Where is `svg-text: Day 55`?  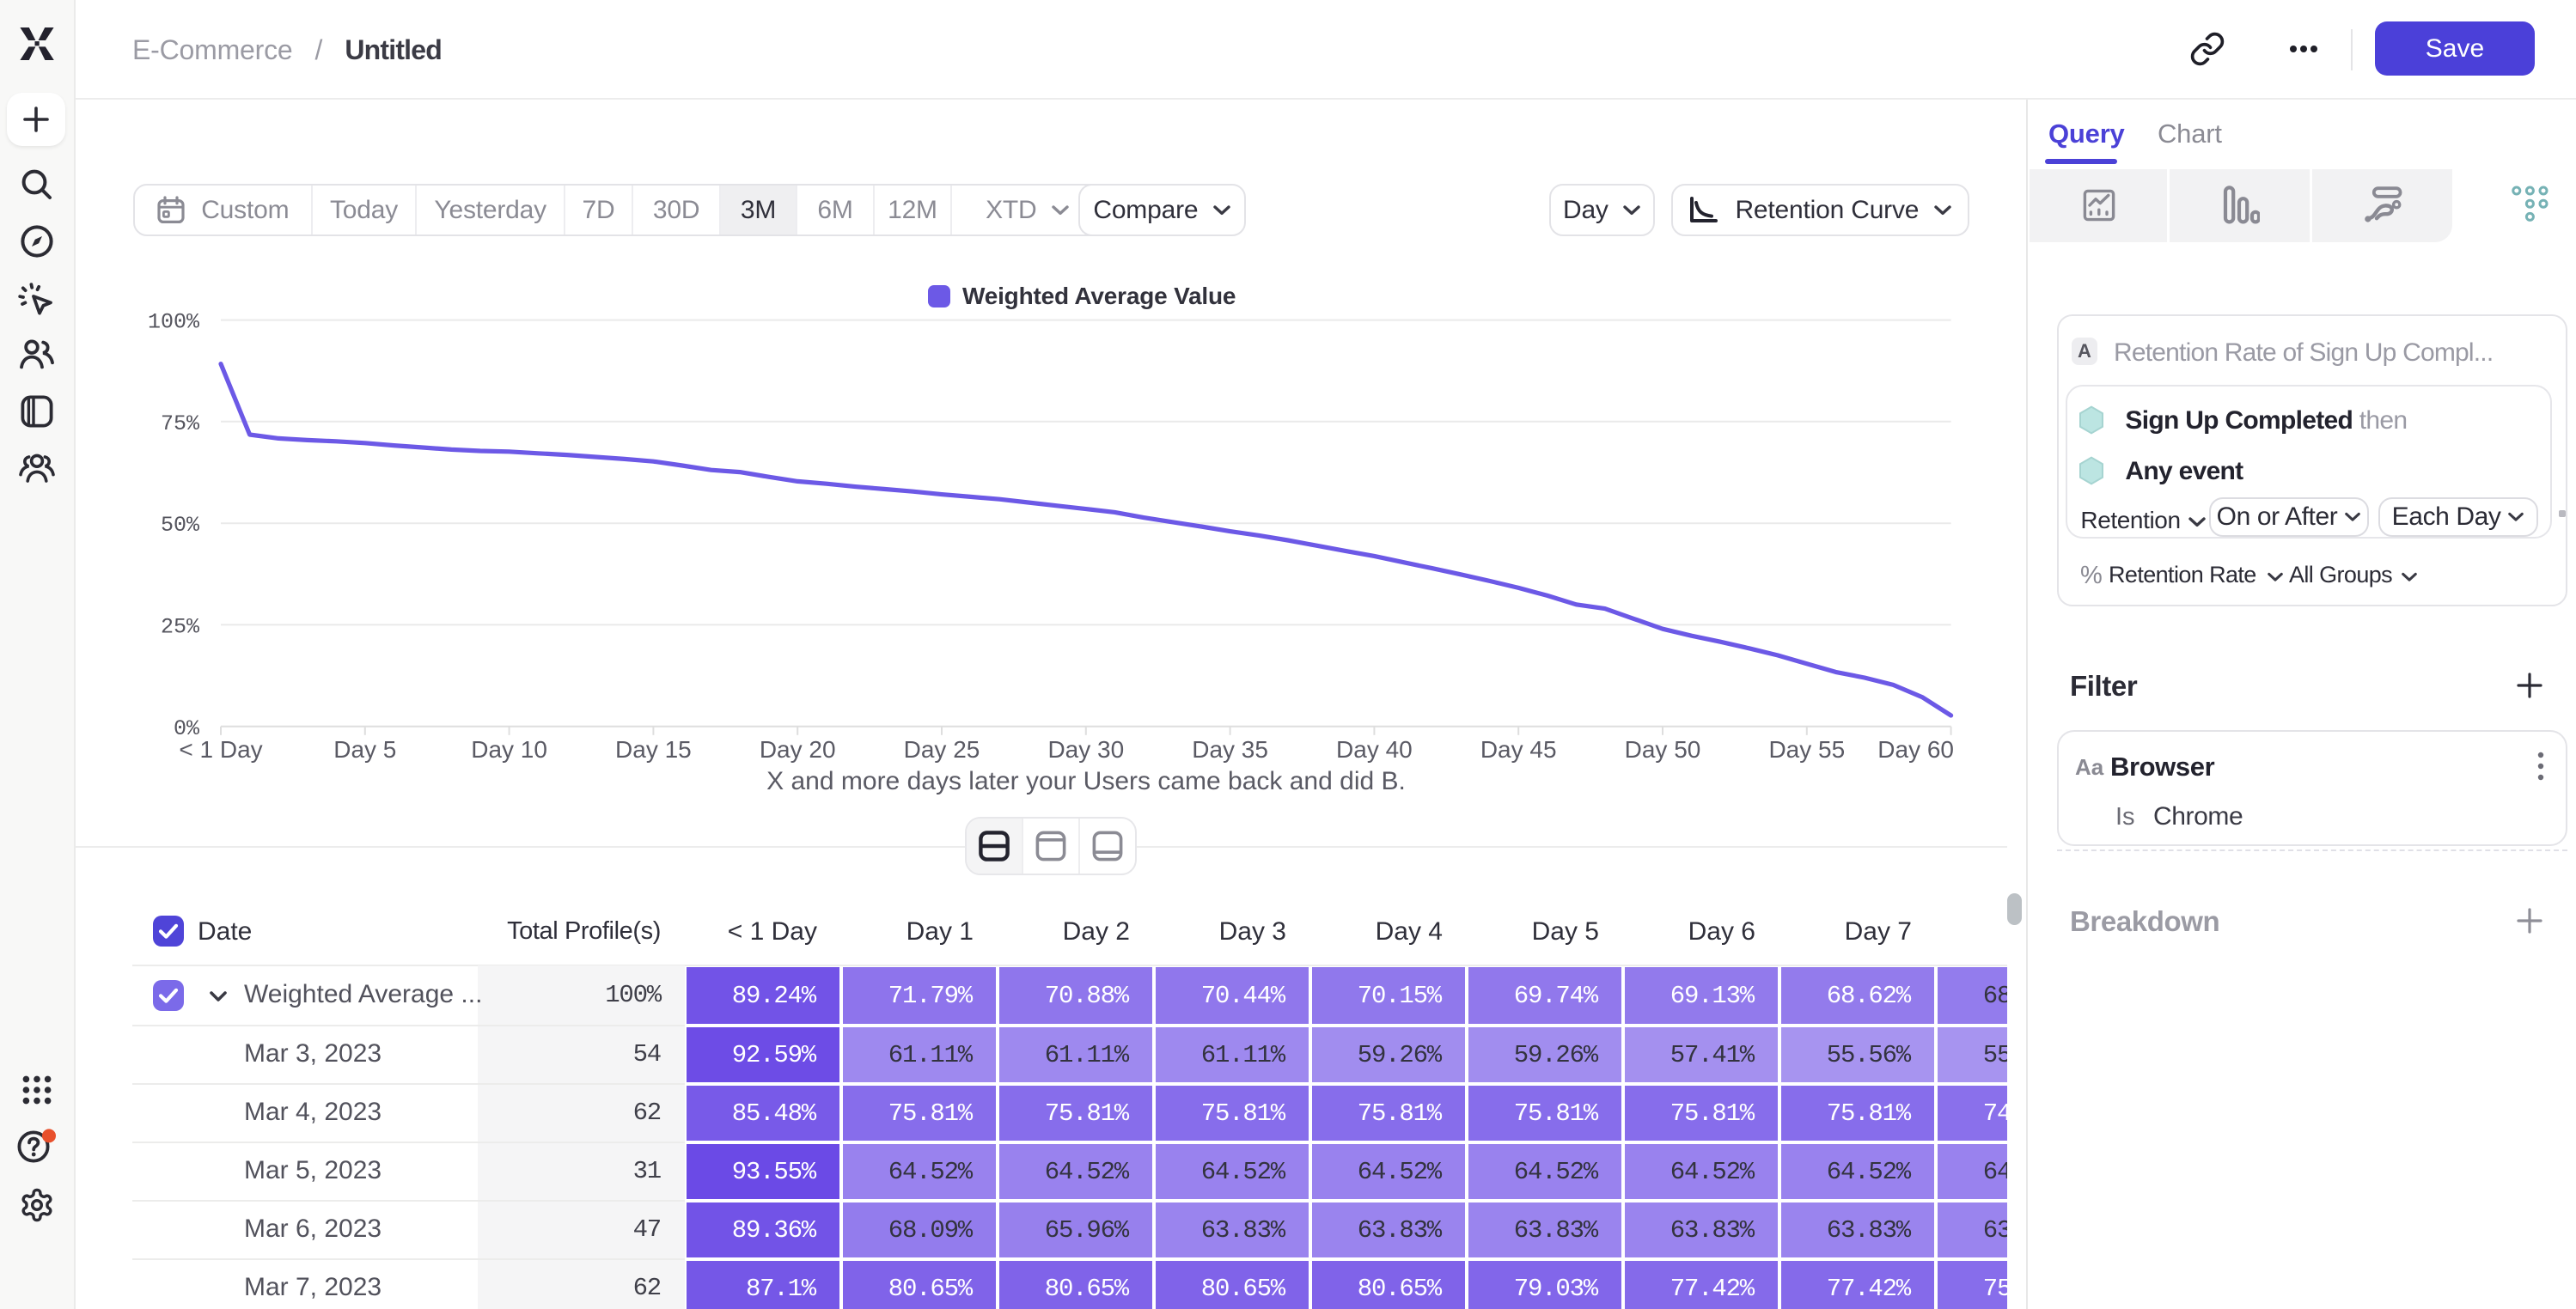 svg-text: Day 55 is located at coordinates (1806, 749).